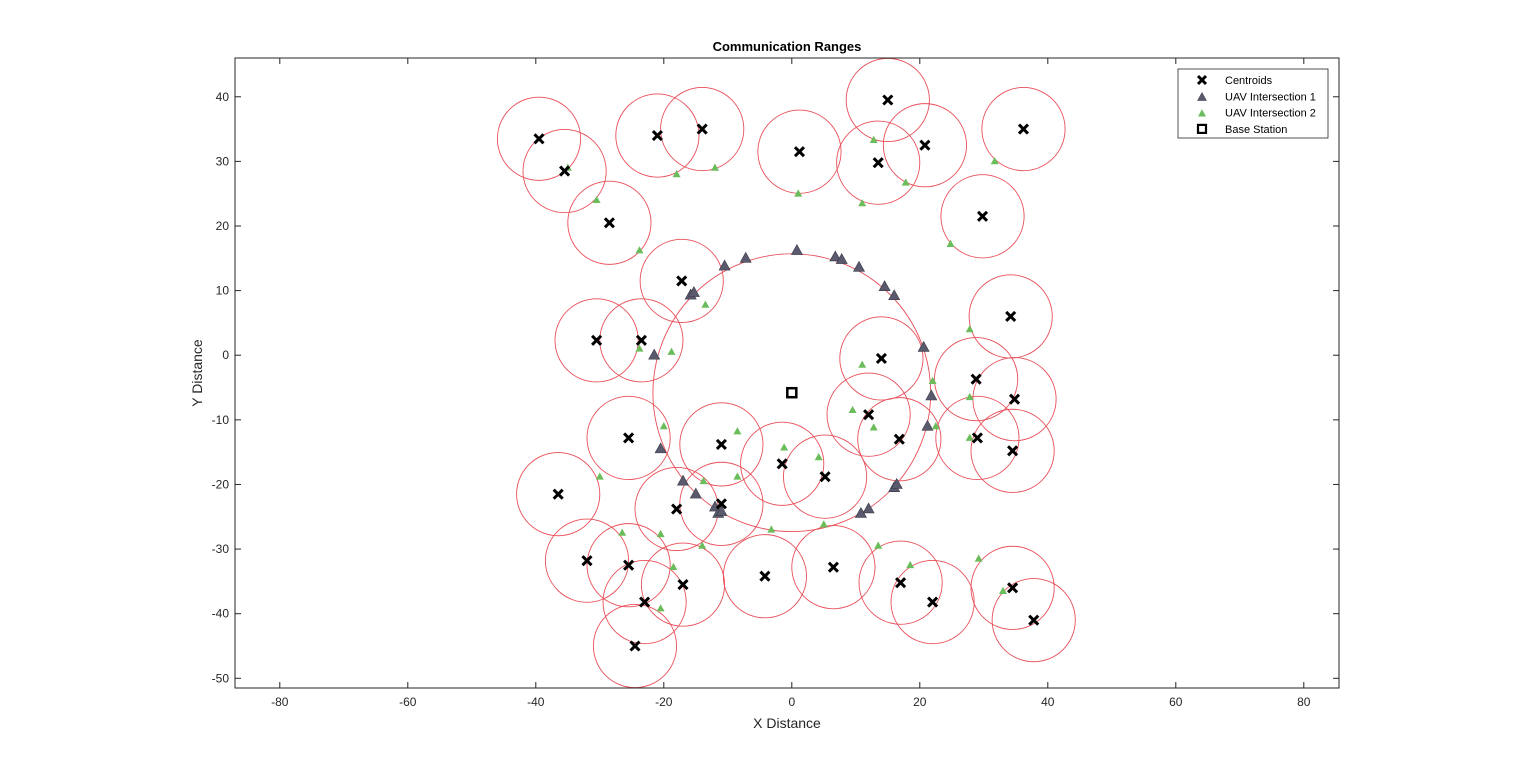 The image size is (1522, 774). What do you see at coordinates (408, 702) in the screenshot?
I see `x-tick-label: -60` at bounding box center [408, 702].